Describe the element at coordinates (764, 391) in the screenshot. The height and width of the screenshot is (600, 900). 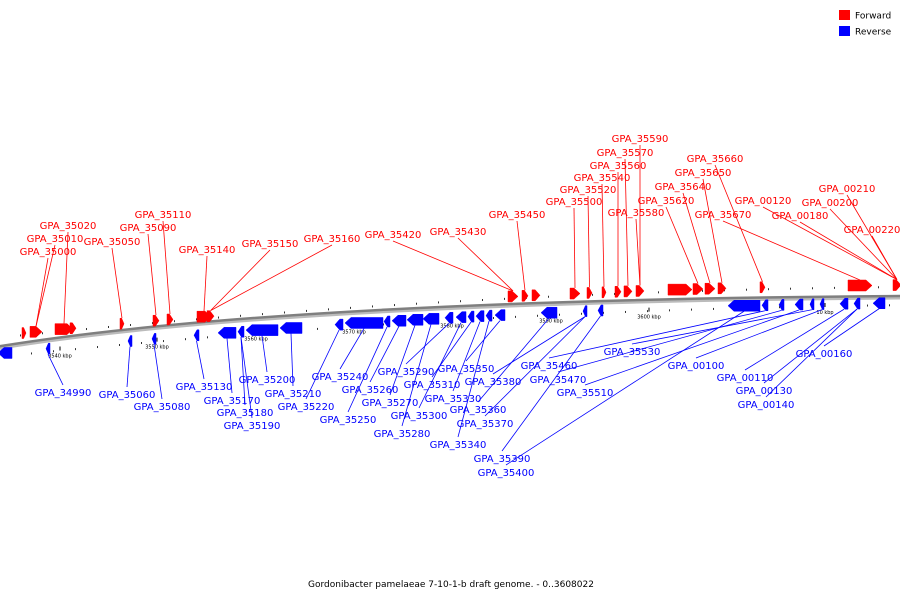
I see `reverse-gene-label: GPA_00130` at that location.